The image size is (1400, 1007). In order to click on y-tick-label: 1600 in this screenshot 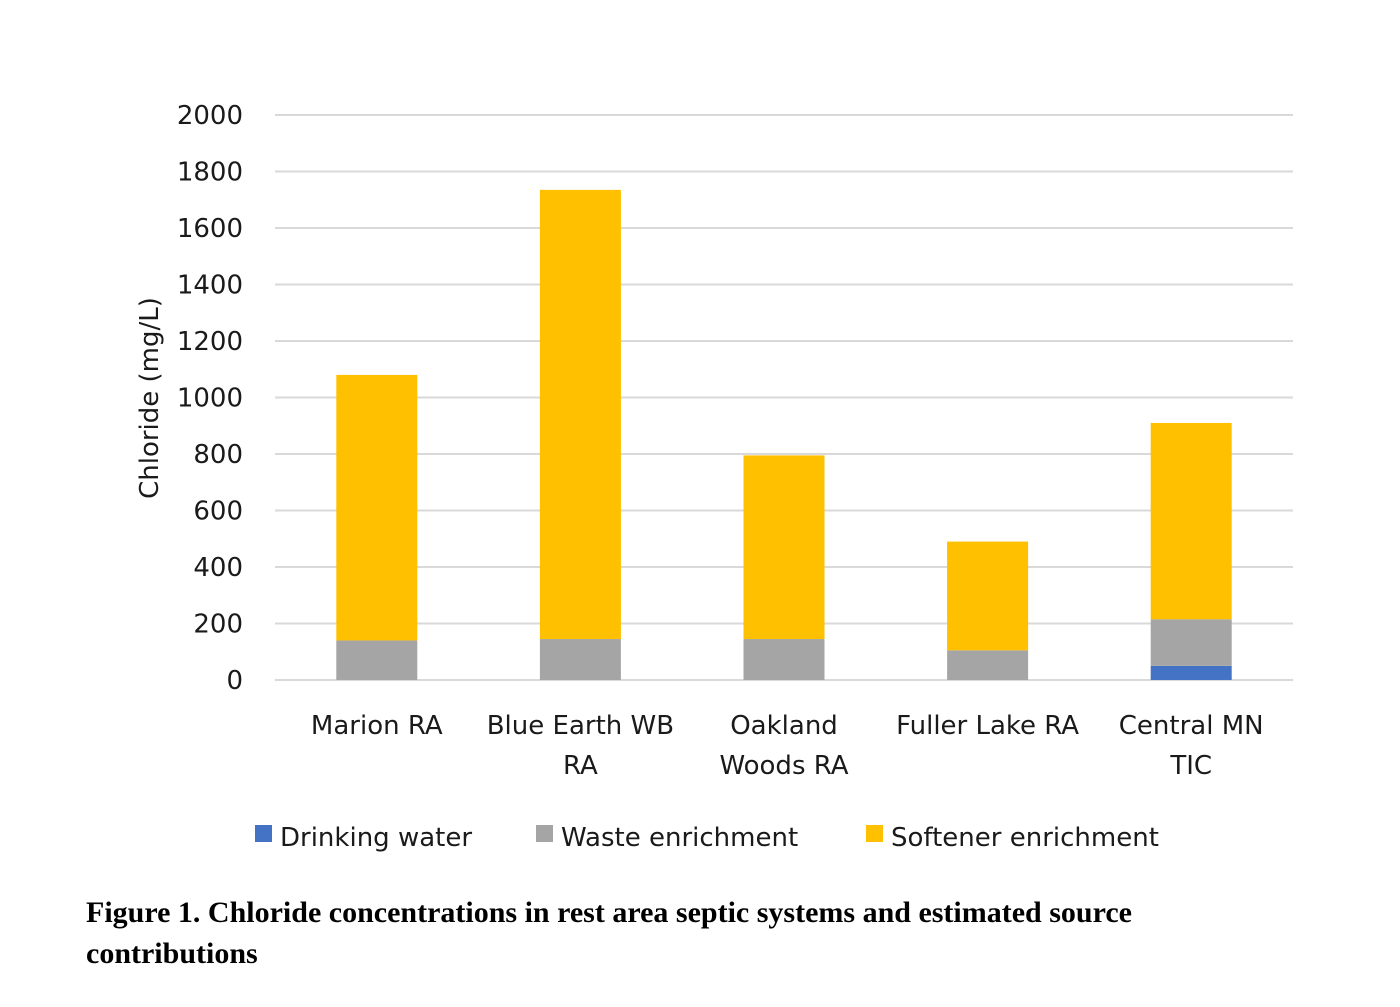, I will do `click(210, 229)`.